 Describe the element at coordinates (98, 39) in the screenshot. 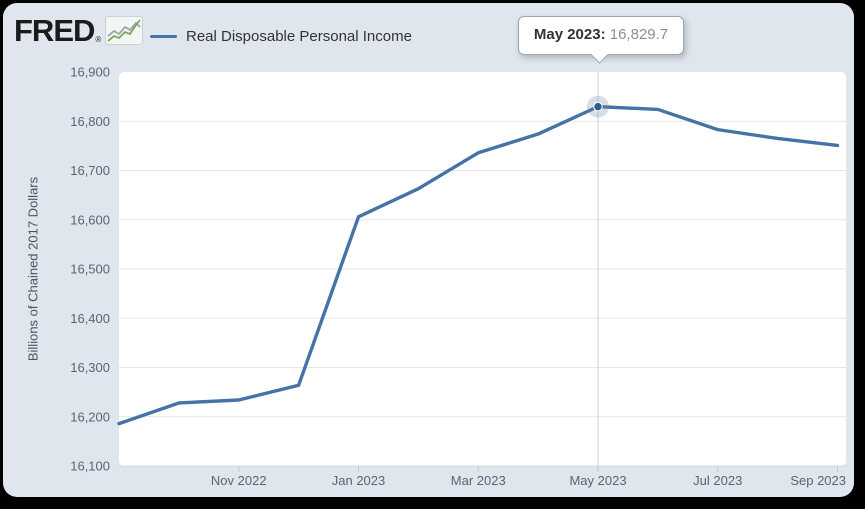

I see `registered-trademark-icon: ®` at that location.